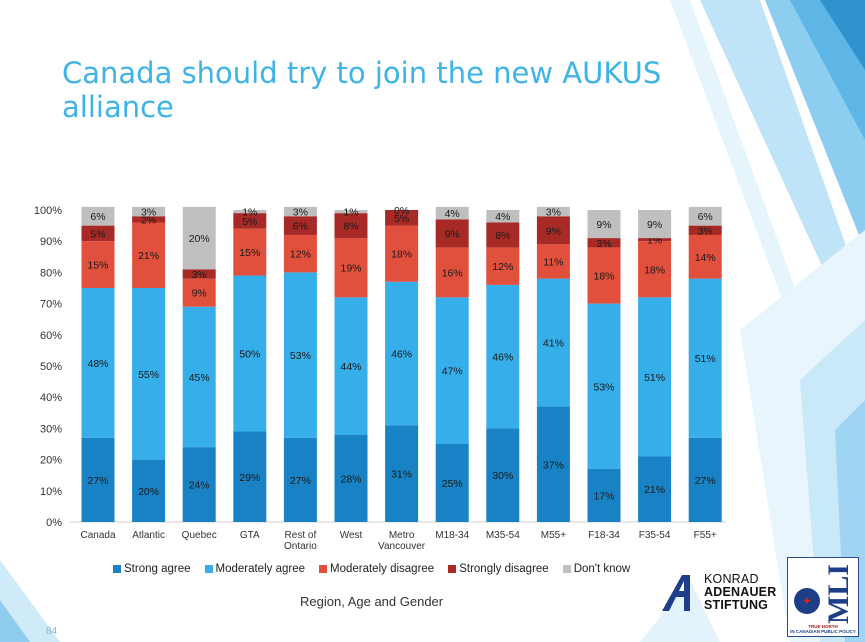 The width and height of the screenshot is (865, 642). Describe the element at coordinates (401, 355) in the screenshot. I see `data-label: 46%` at that location.